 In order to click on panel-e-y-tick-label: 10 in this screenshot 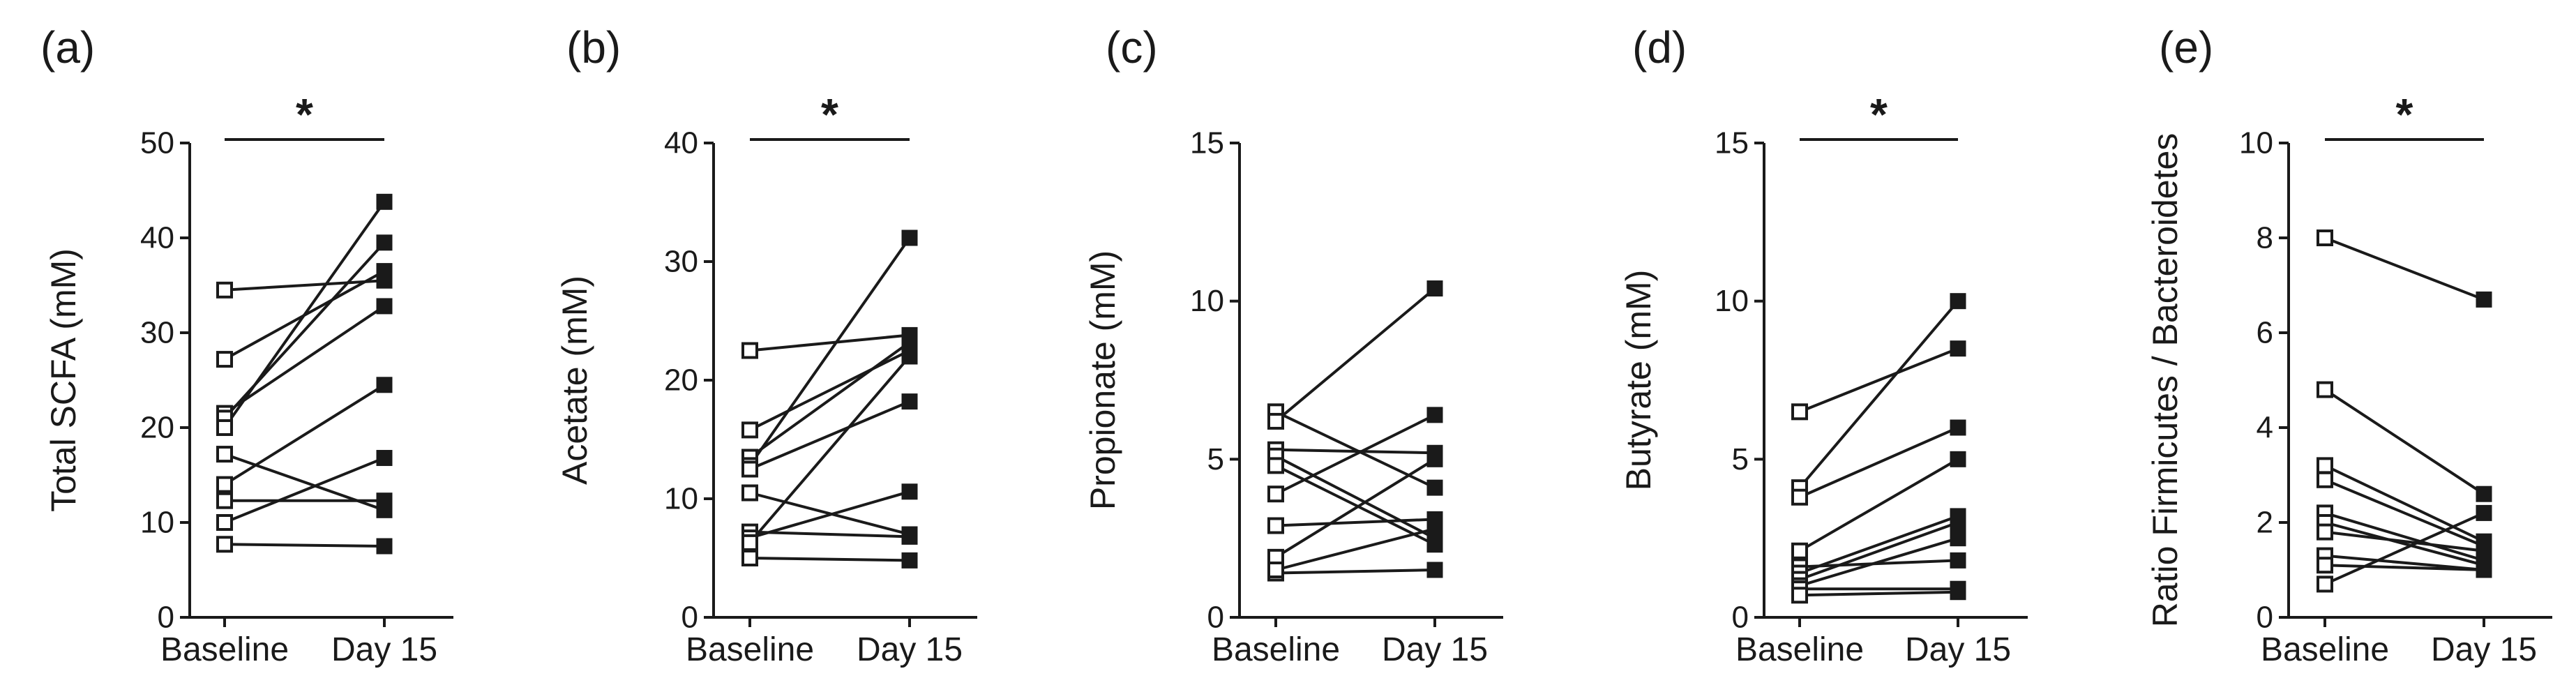, I will do `click(2256, 143)`.